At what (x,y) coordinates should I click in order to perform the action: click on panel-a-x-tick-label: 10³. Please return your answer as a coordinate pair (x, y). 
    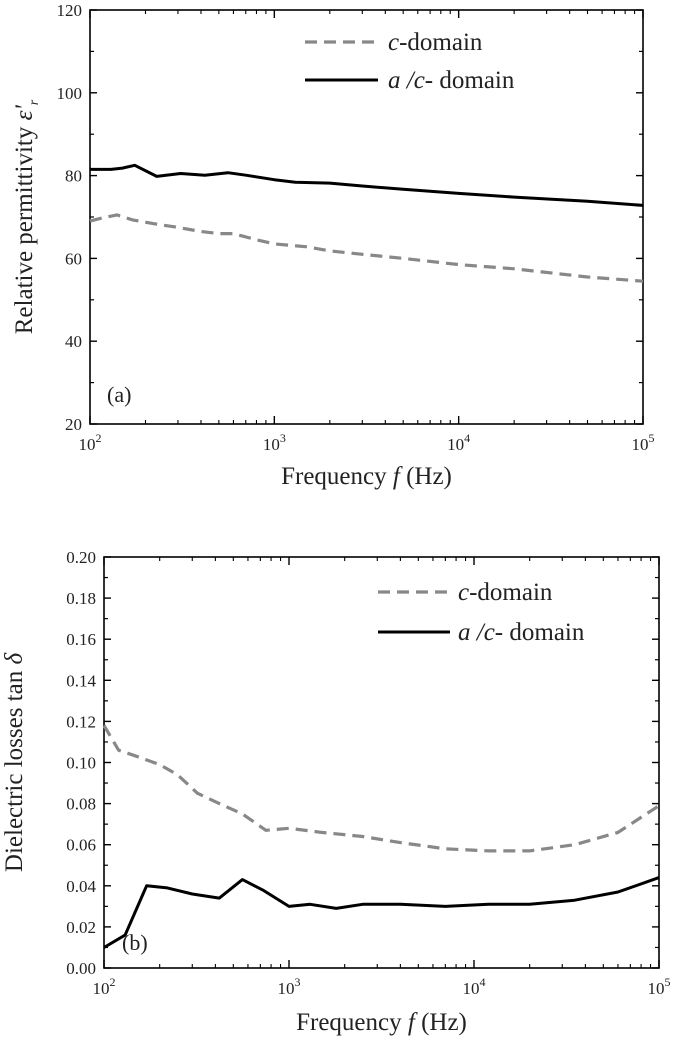
    Looking at the image, I should click on (274, 442).